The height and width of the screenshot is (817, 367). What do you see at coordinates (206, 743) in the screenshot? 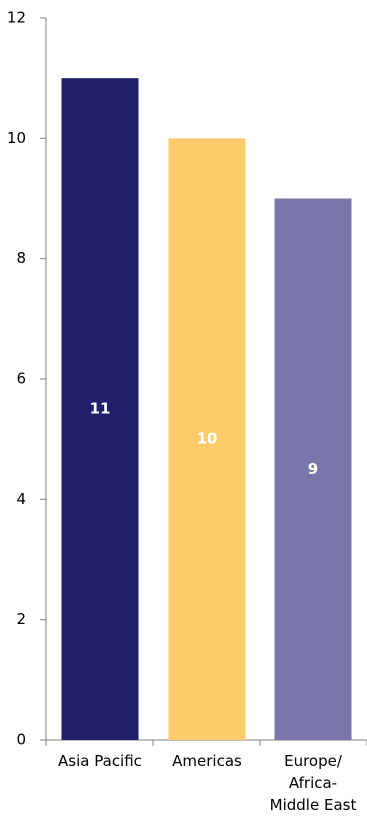
I see `x-axis-ticks` at bounding box center [206, 743].